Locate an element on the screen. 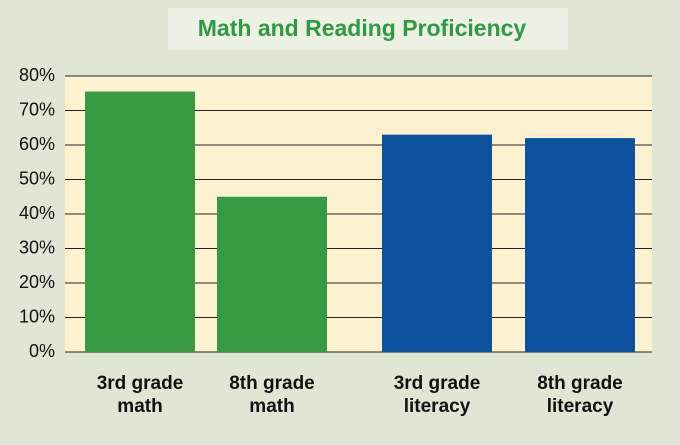 Image resolution: width=680 pixels, height=445 pixels. y-tick-label: 80% is located at coordinates (37, 75).